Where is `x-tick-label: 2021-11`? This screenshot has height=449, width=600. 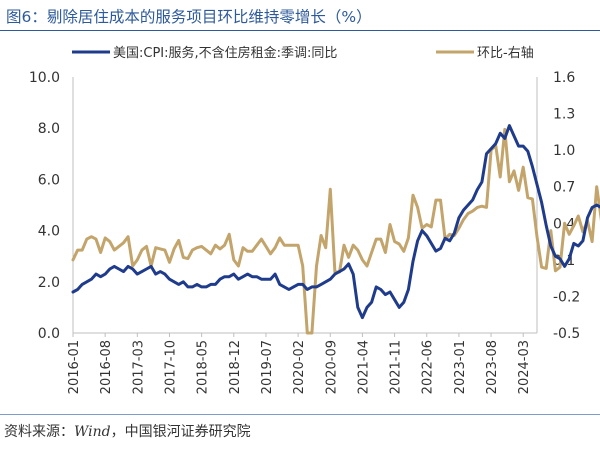 x-tick-label: 2021-11 is located at coordinates (396, 367).